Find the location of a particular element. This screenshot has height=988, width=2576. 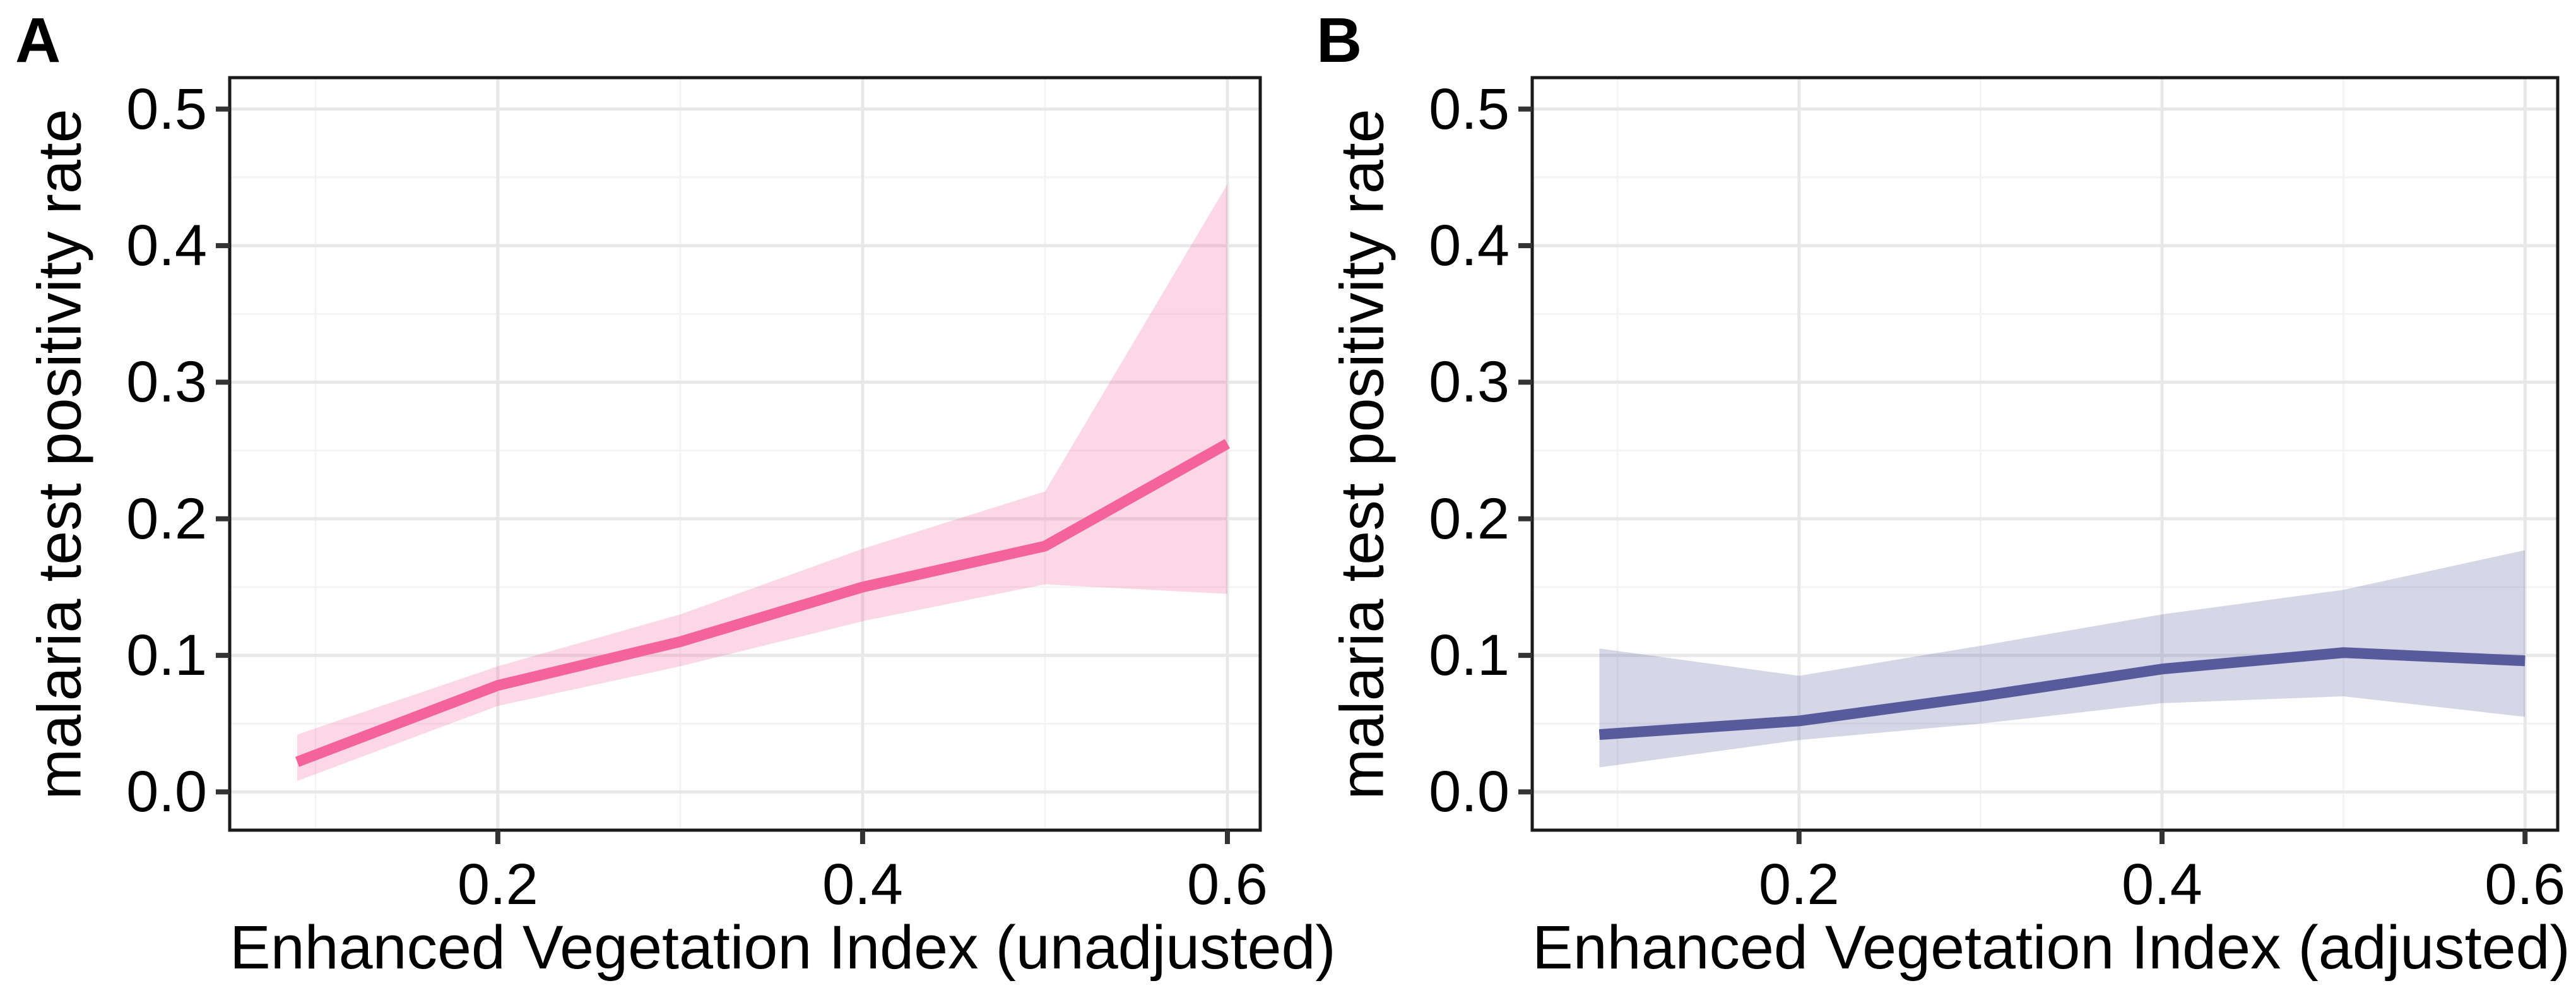

panel-a-y-tick-label: 0.2 is located at coordinates (166, 518).